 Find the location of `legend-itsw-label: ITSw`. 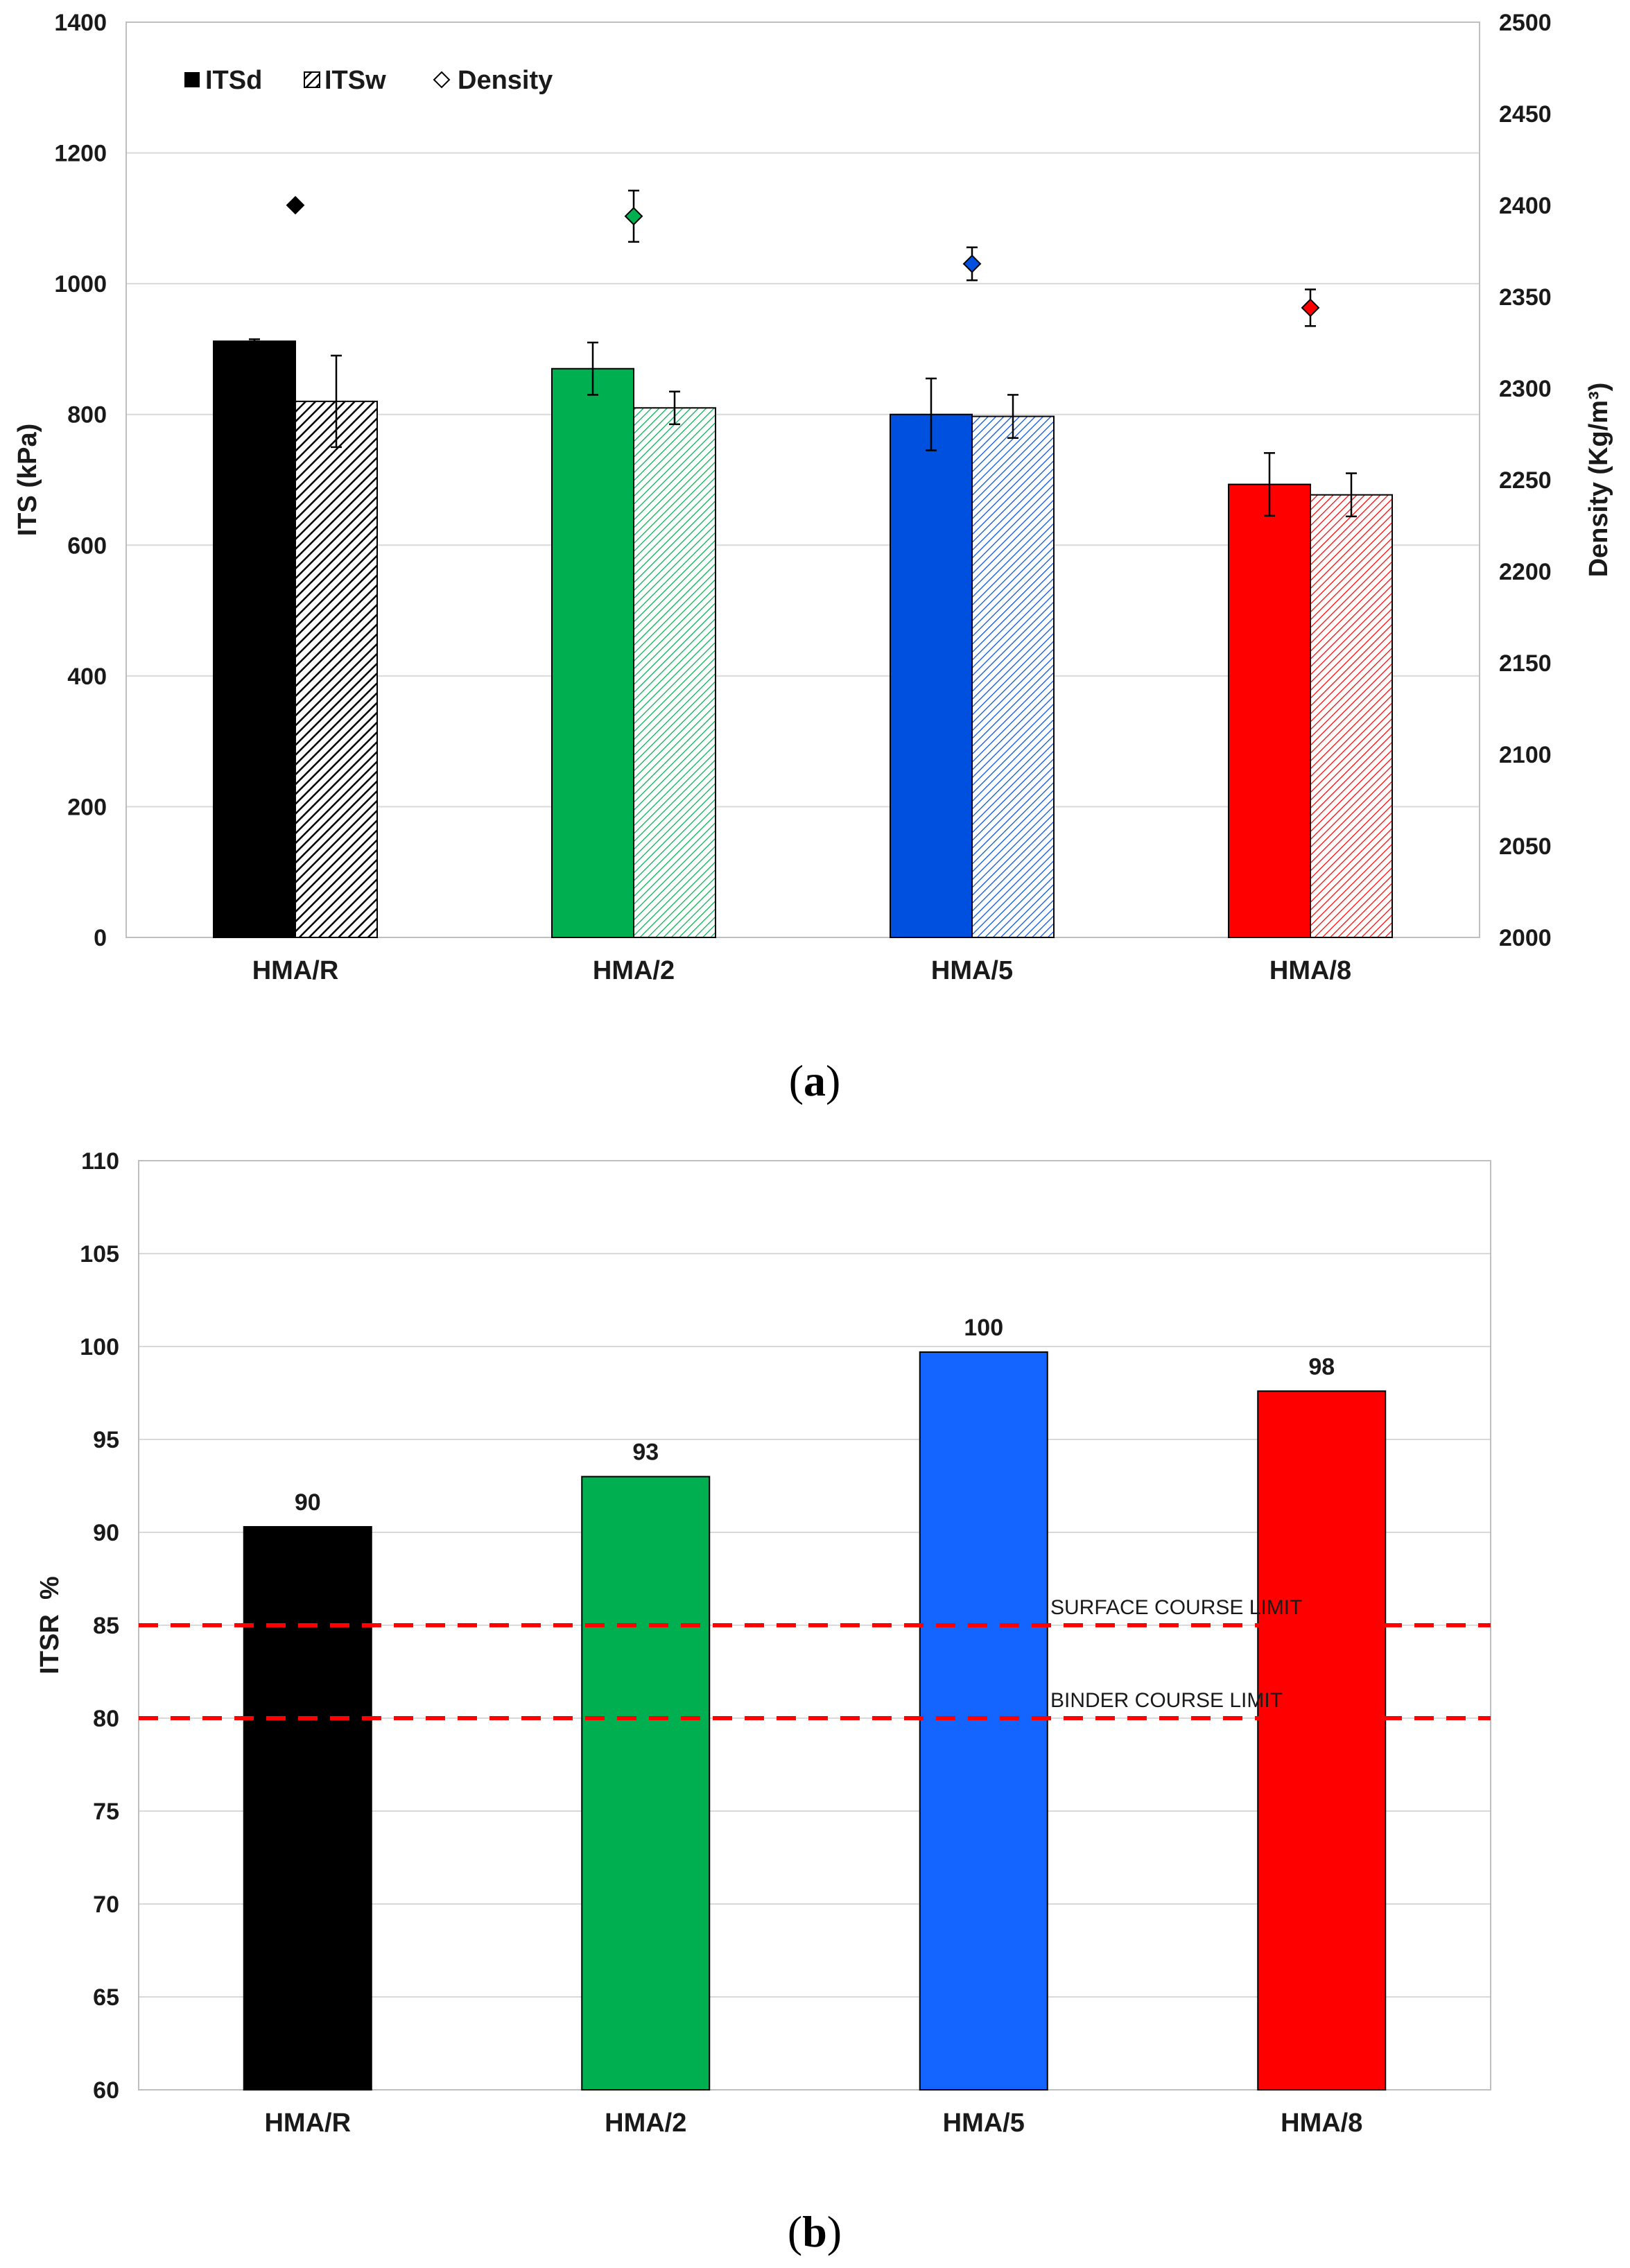

legend-itsw-label: ITSw is located at coordinates (355, 80).